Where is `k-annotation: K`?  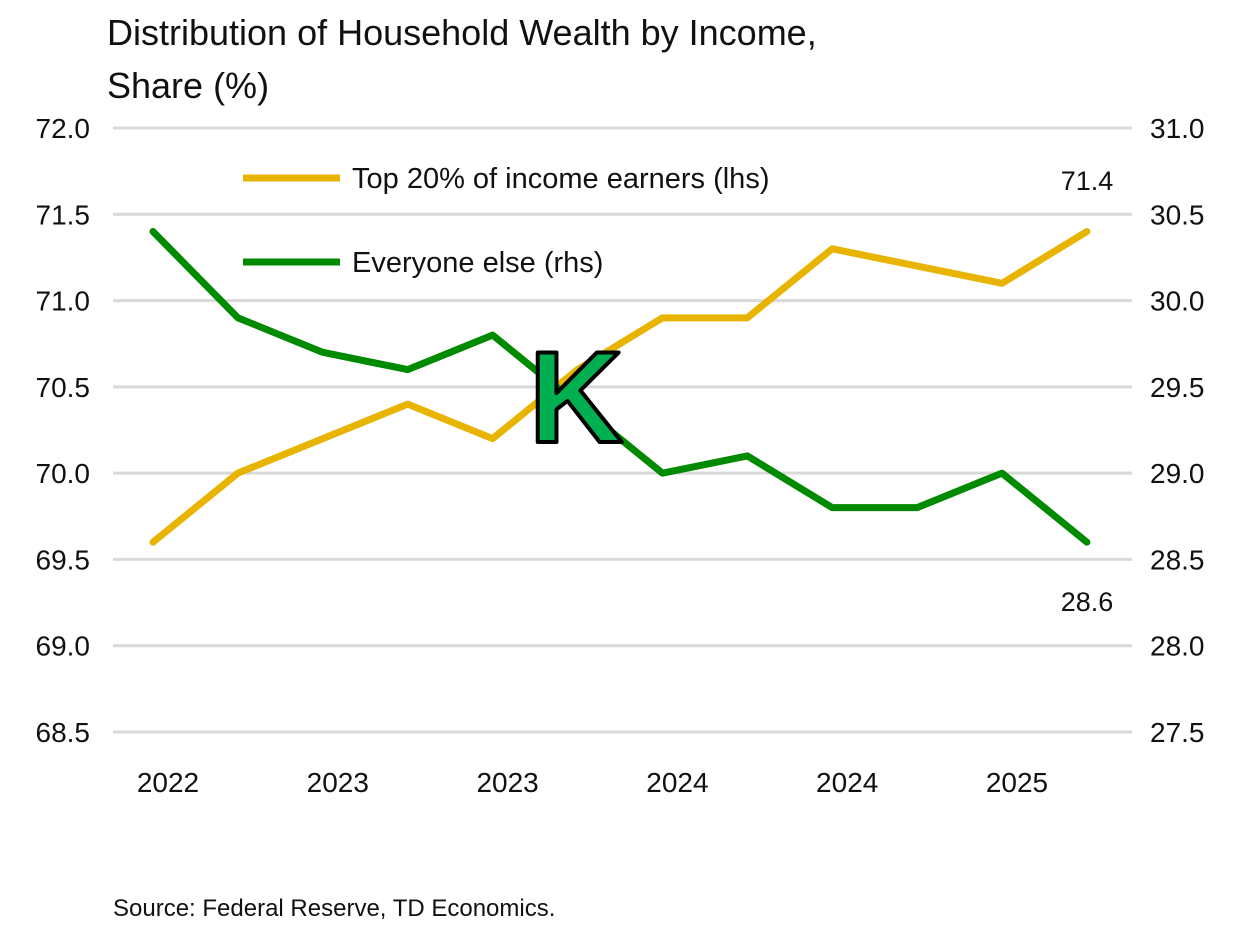 k-annotation: K is located at coordinates (576, 397).